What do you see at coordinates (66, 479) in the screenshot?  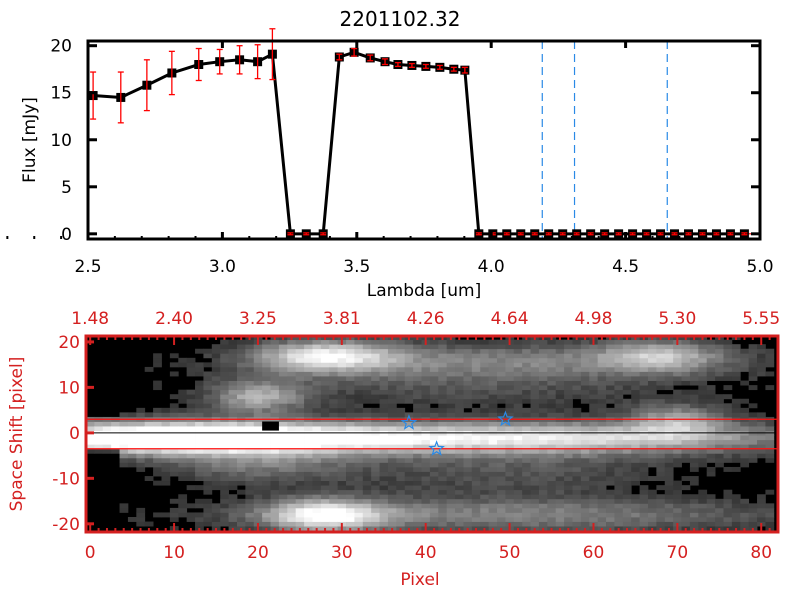 I see `y-tick-label: -10` at bounding box center [66, 479].